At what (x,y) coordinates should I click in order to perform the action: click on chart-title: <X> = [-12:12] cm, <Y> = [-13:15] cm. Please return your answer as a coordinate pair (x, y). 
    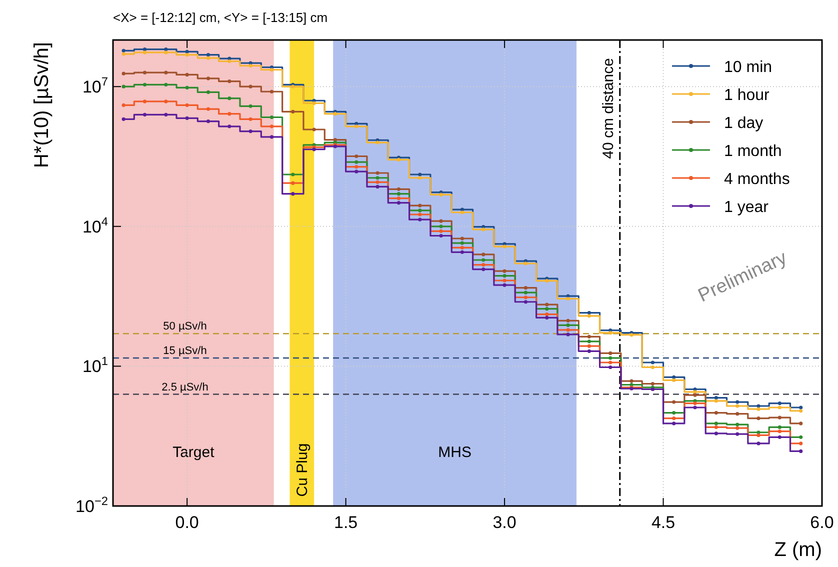
    Looking at the image, I should click on (220, 17).